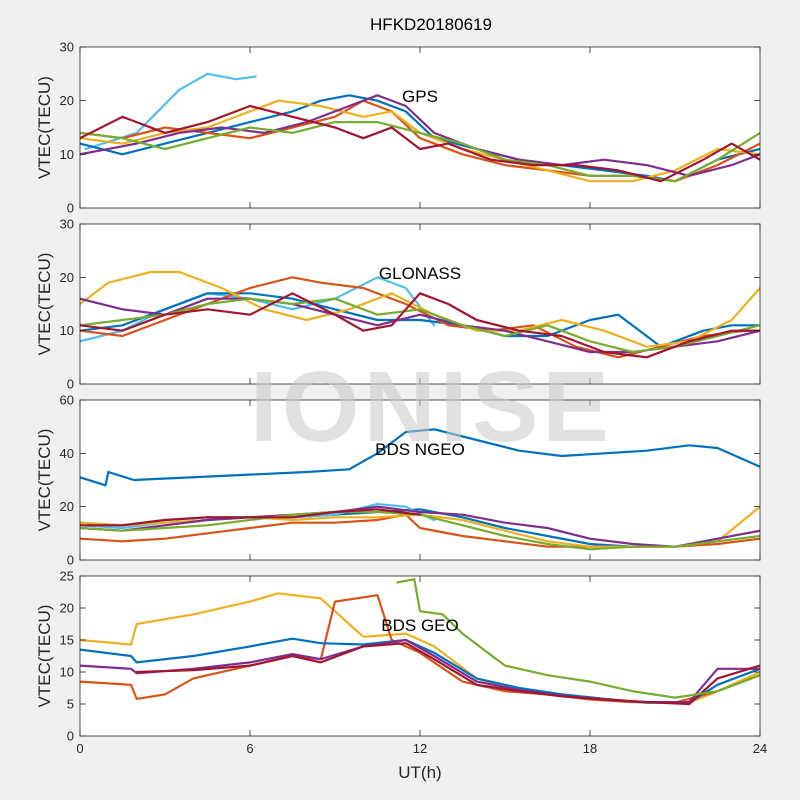 The width and height of the screenshot is (800, 800). I want to click on x-tick-label: 18, so click(590, 748).